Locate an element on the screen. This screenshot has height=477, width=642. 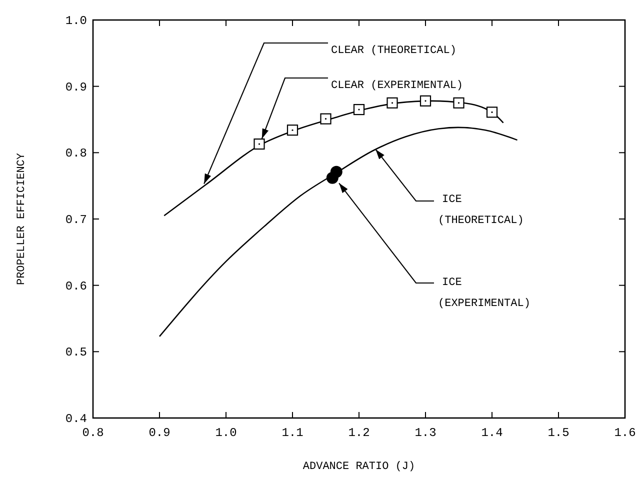
annotation: CLEAR (THEORETICAL) is located at coordinates (393, 51).